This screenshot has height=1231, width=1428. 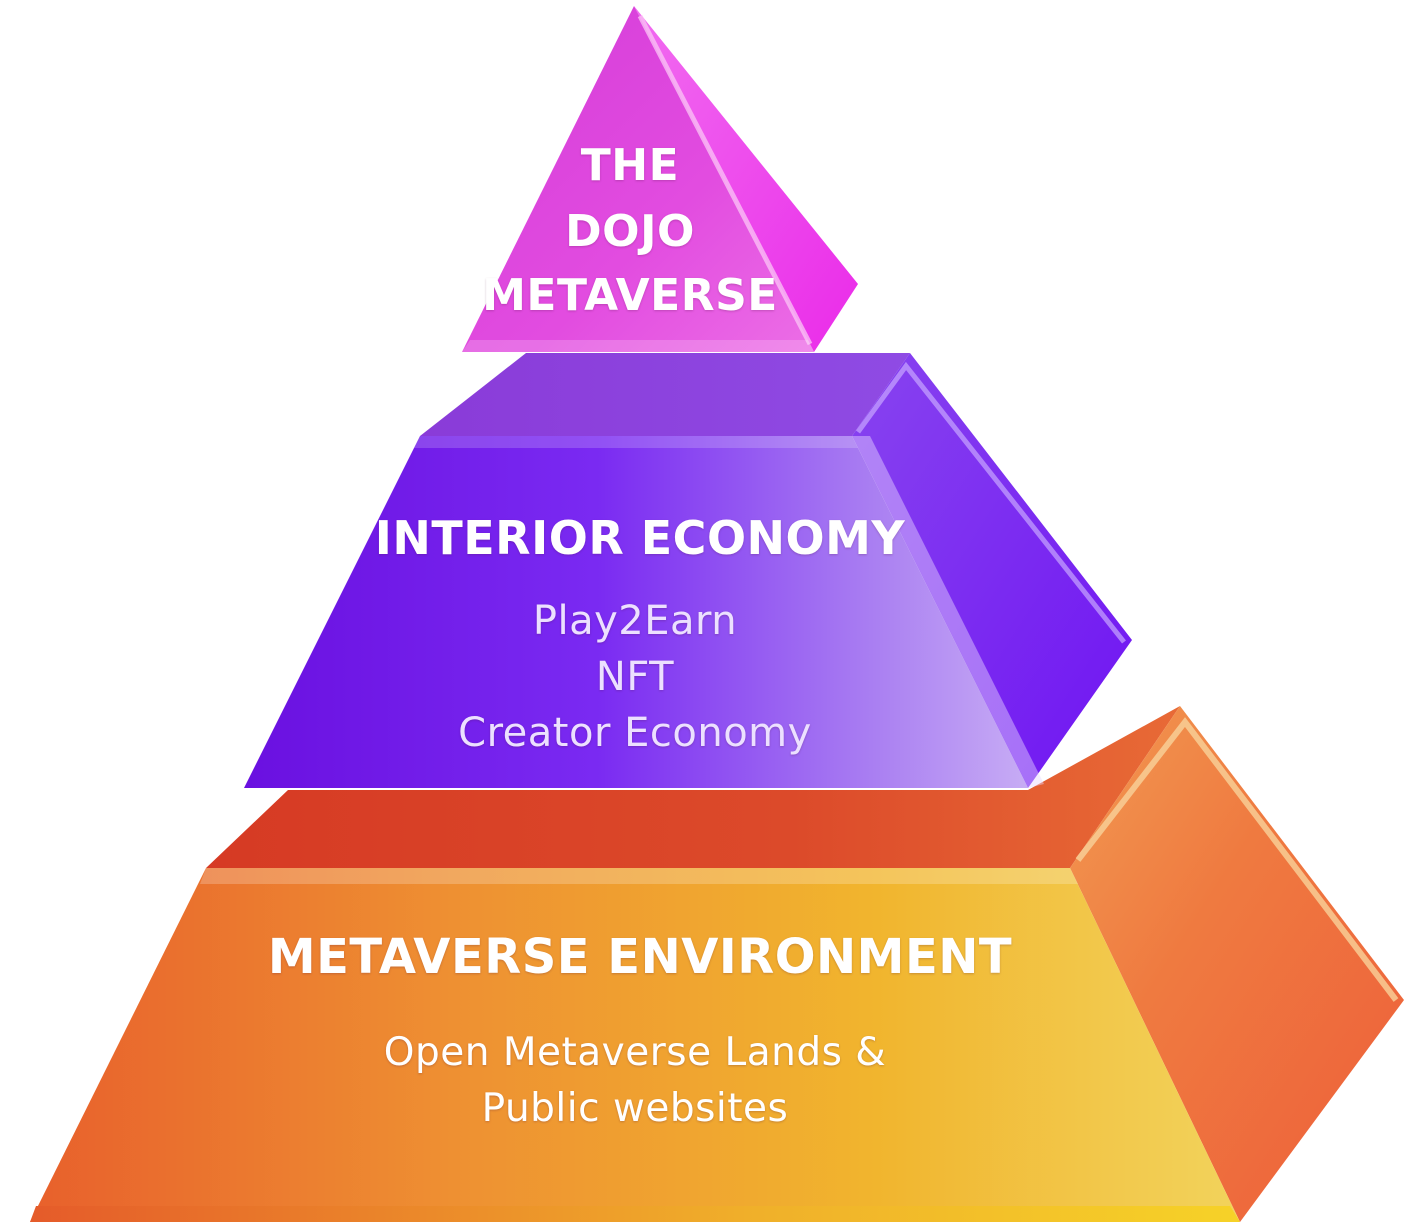 What do you see at coordinates (630, 231) in the screenshot?
I see `tier-top-title-line-2: DOJO` at bounding box center [630, 231].